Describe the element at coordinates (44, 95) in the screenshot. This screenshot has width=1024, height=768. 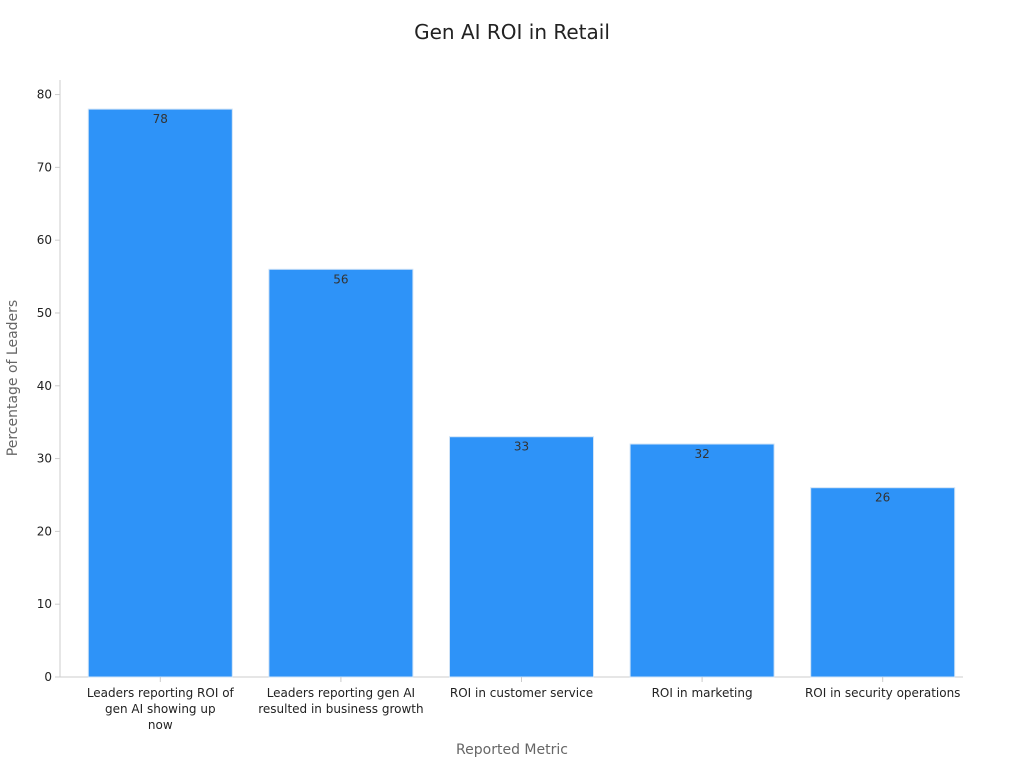
I see `y-tick-label: 80` at that location.